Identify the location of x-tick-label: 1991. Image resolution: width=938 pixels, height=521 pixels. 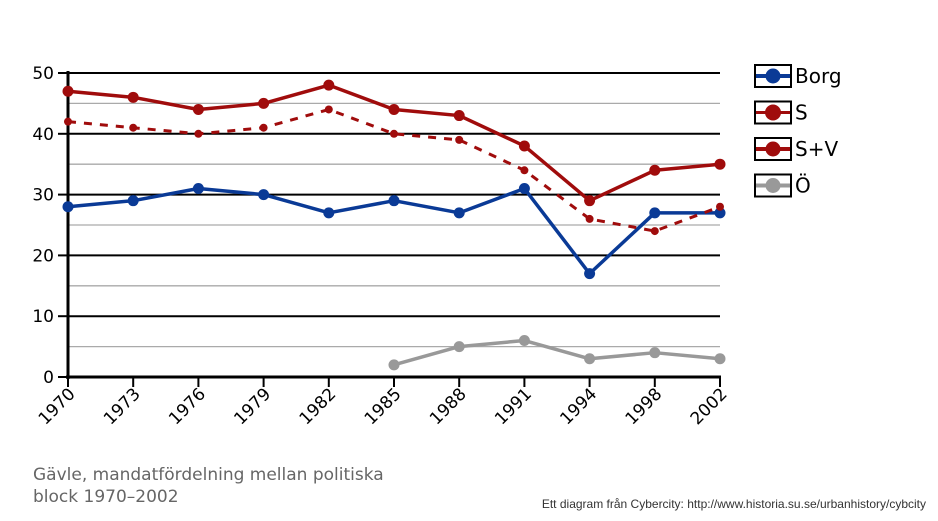
(513, 406).